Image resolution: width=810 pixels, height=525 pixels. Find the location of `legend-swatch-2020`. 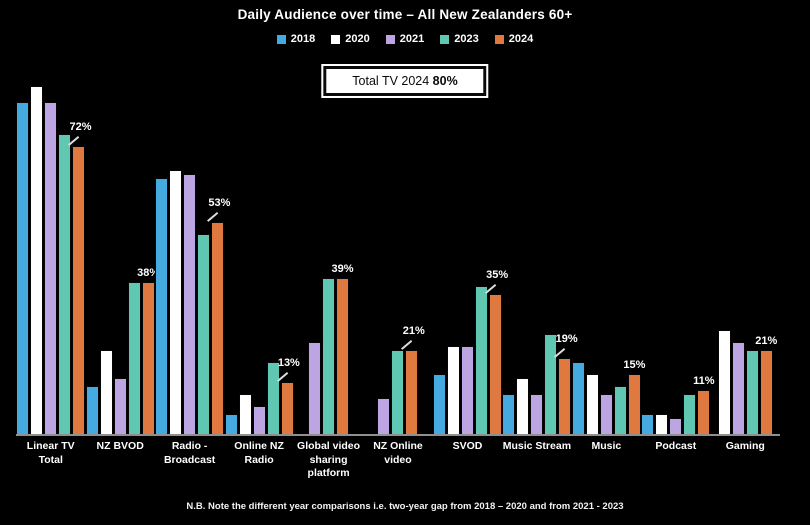

legend-swatch-2020 is located at coordinates (336, 39).